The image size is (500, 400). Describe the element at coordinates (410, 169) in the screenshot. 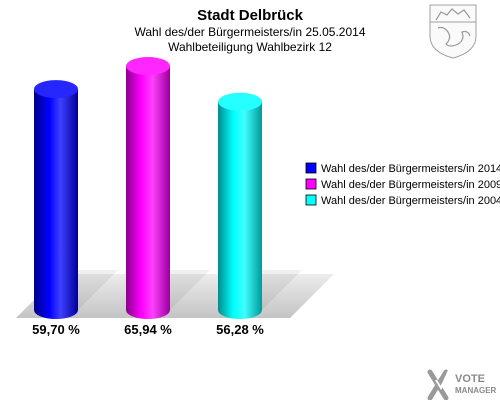

I see `legend-label-0: Wahl des/der Bürgermeisters/in 2014` at that location.